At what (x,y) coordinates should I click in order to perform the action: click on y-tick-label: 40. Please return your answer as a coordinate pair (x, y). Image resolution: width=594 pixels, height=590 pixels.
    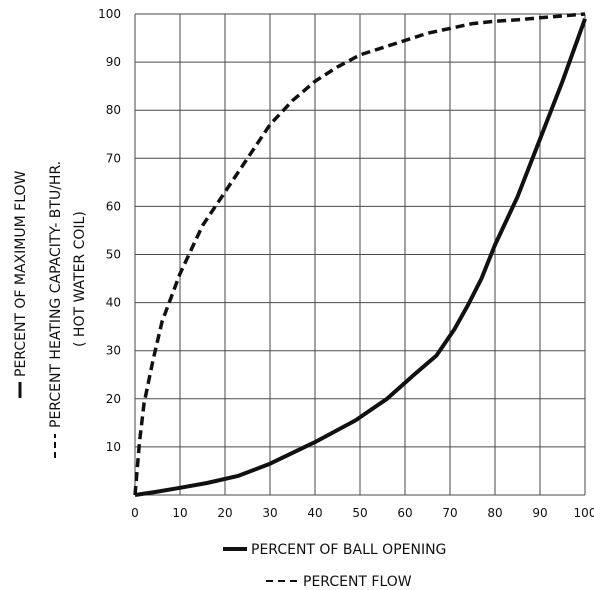
    Looking at the image, I should click on (113, 303).